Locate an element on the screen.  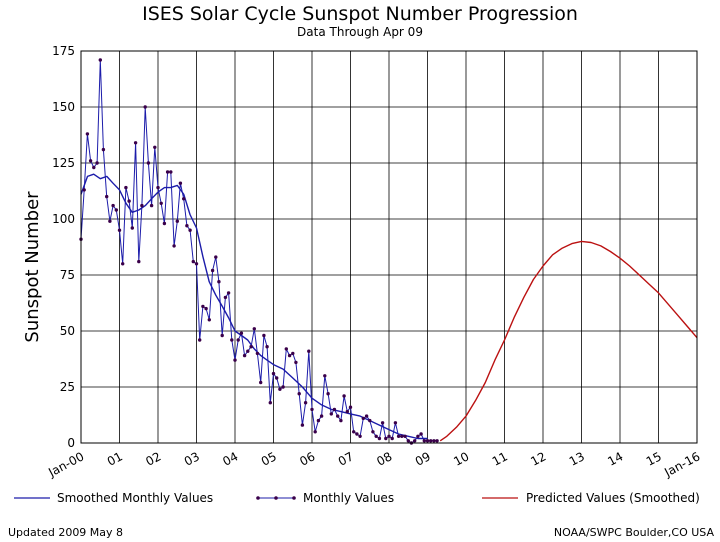
source-credit: NOAA/SWPC Boulder,CO USA is located at coordinates (633, 532).